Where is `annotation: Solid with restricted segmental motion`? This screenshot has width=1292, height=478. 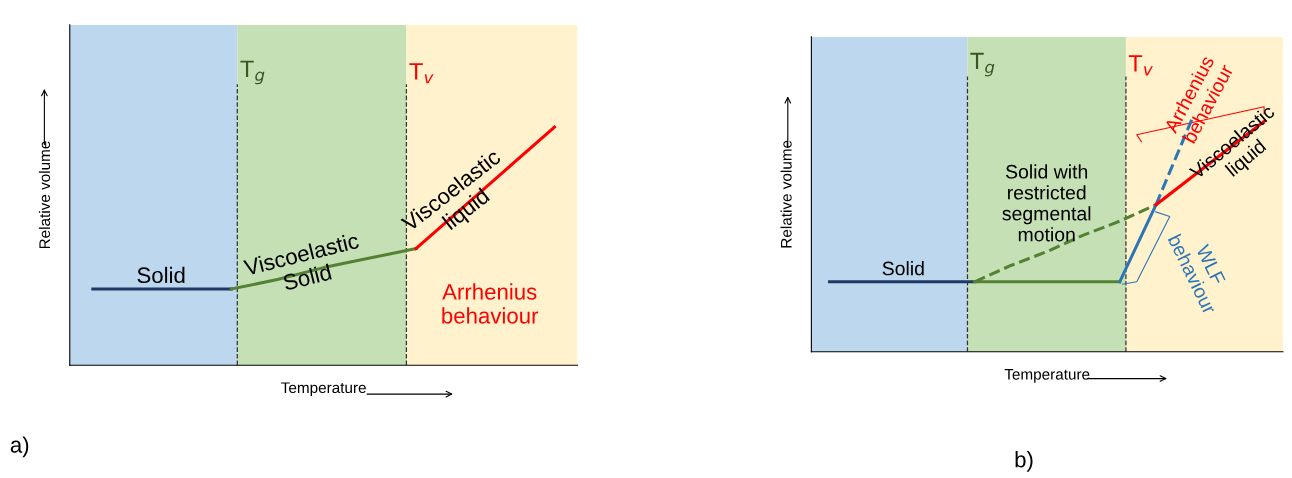 annotation: Solid with restricted segmental motion is located at coordinates (1046, 203).